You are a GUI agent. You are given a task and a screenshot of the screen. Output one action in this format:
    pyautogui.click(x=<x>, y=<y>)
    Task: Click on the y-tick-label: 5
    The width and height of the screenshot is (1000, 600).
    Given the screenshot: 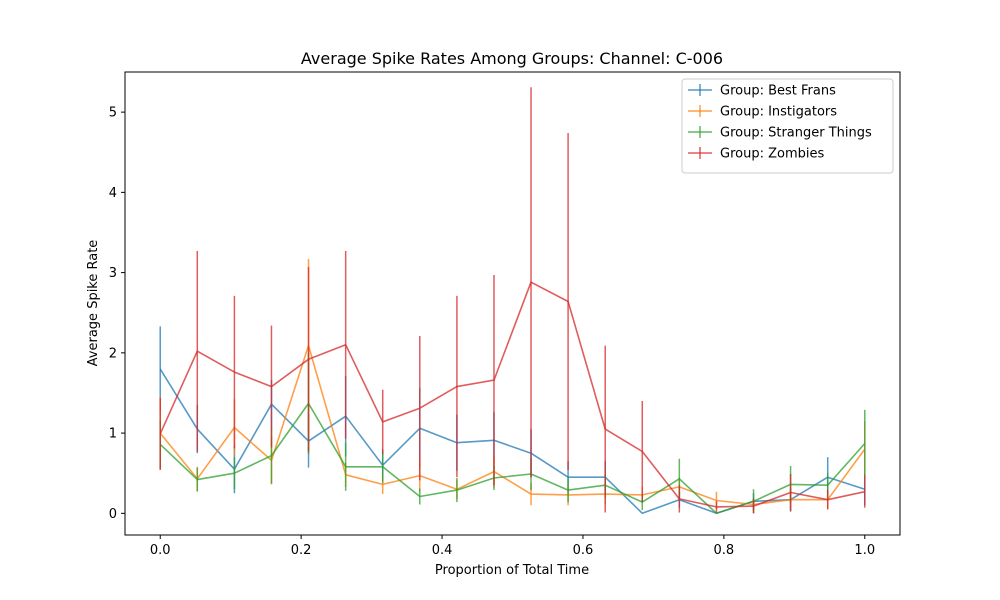 What is the action you would take?
    pyautogui.click(x=113, y=113)
    